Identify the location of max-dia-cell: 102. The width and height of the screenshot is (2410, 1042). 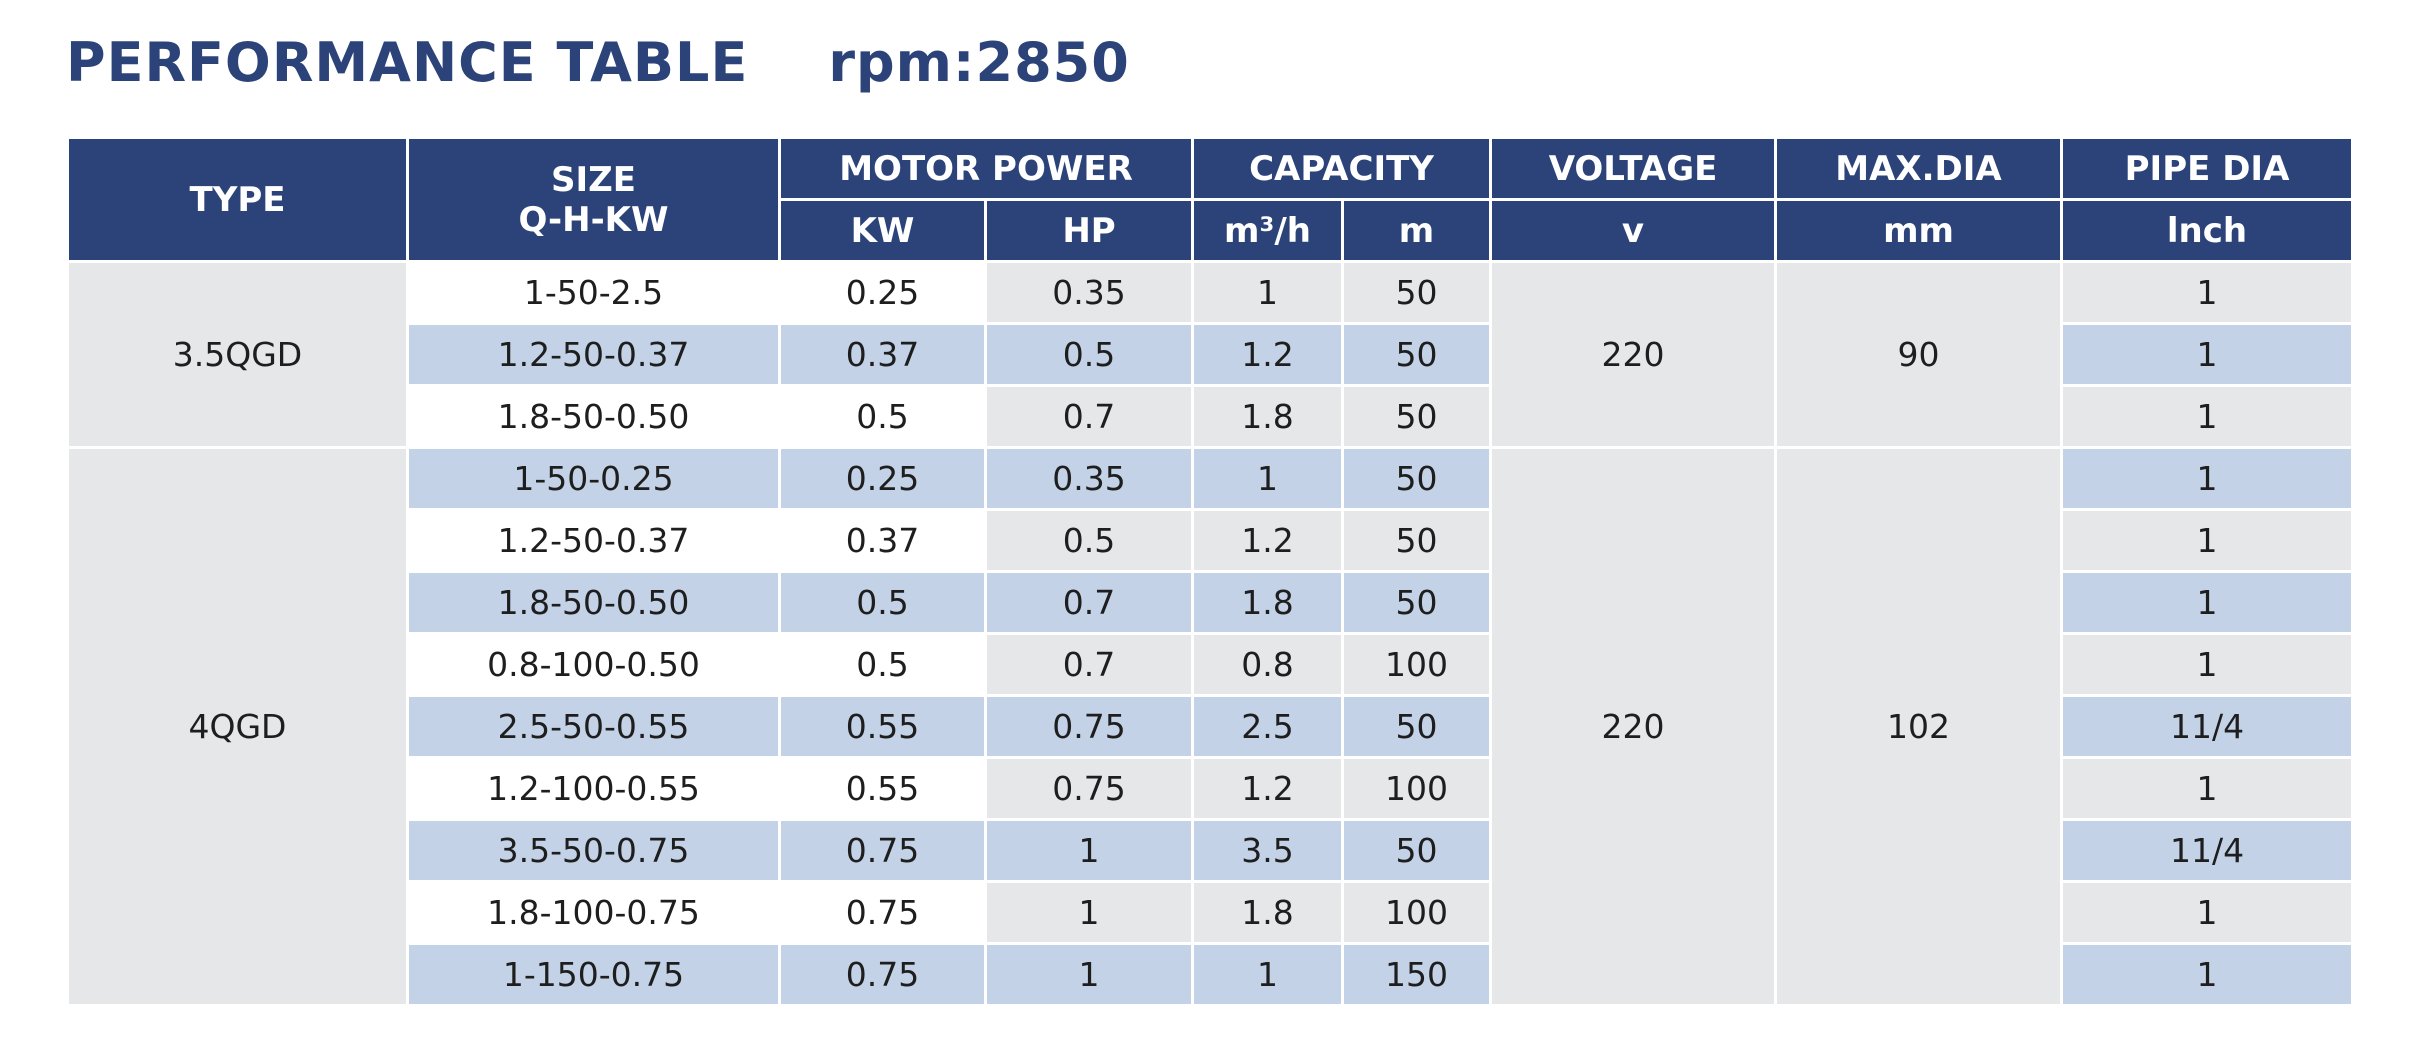
(1919, 726).